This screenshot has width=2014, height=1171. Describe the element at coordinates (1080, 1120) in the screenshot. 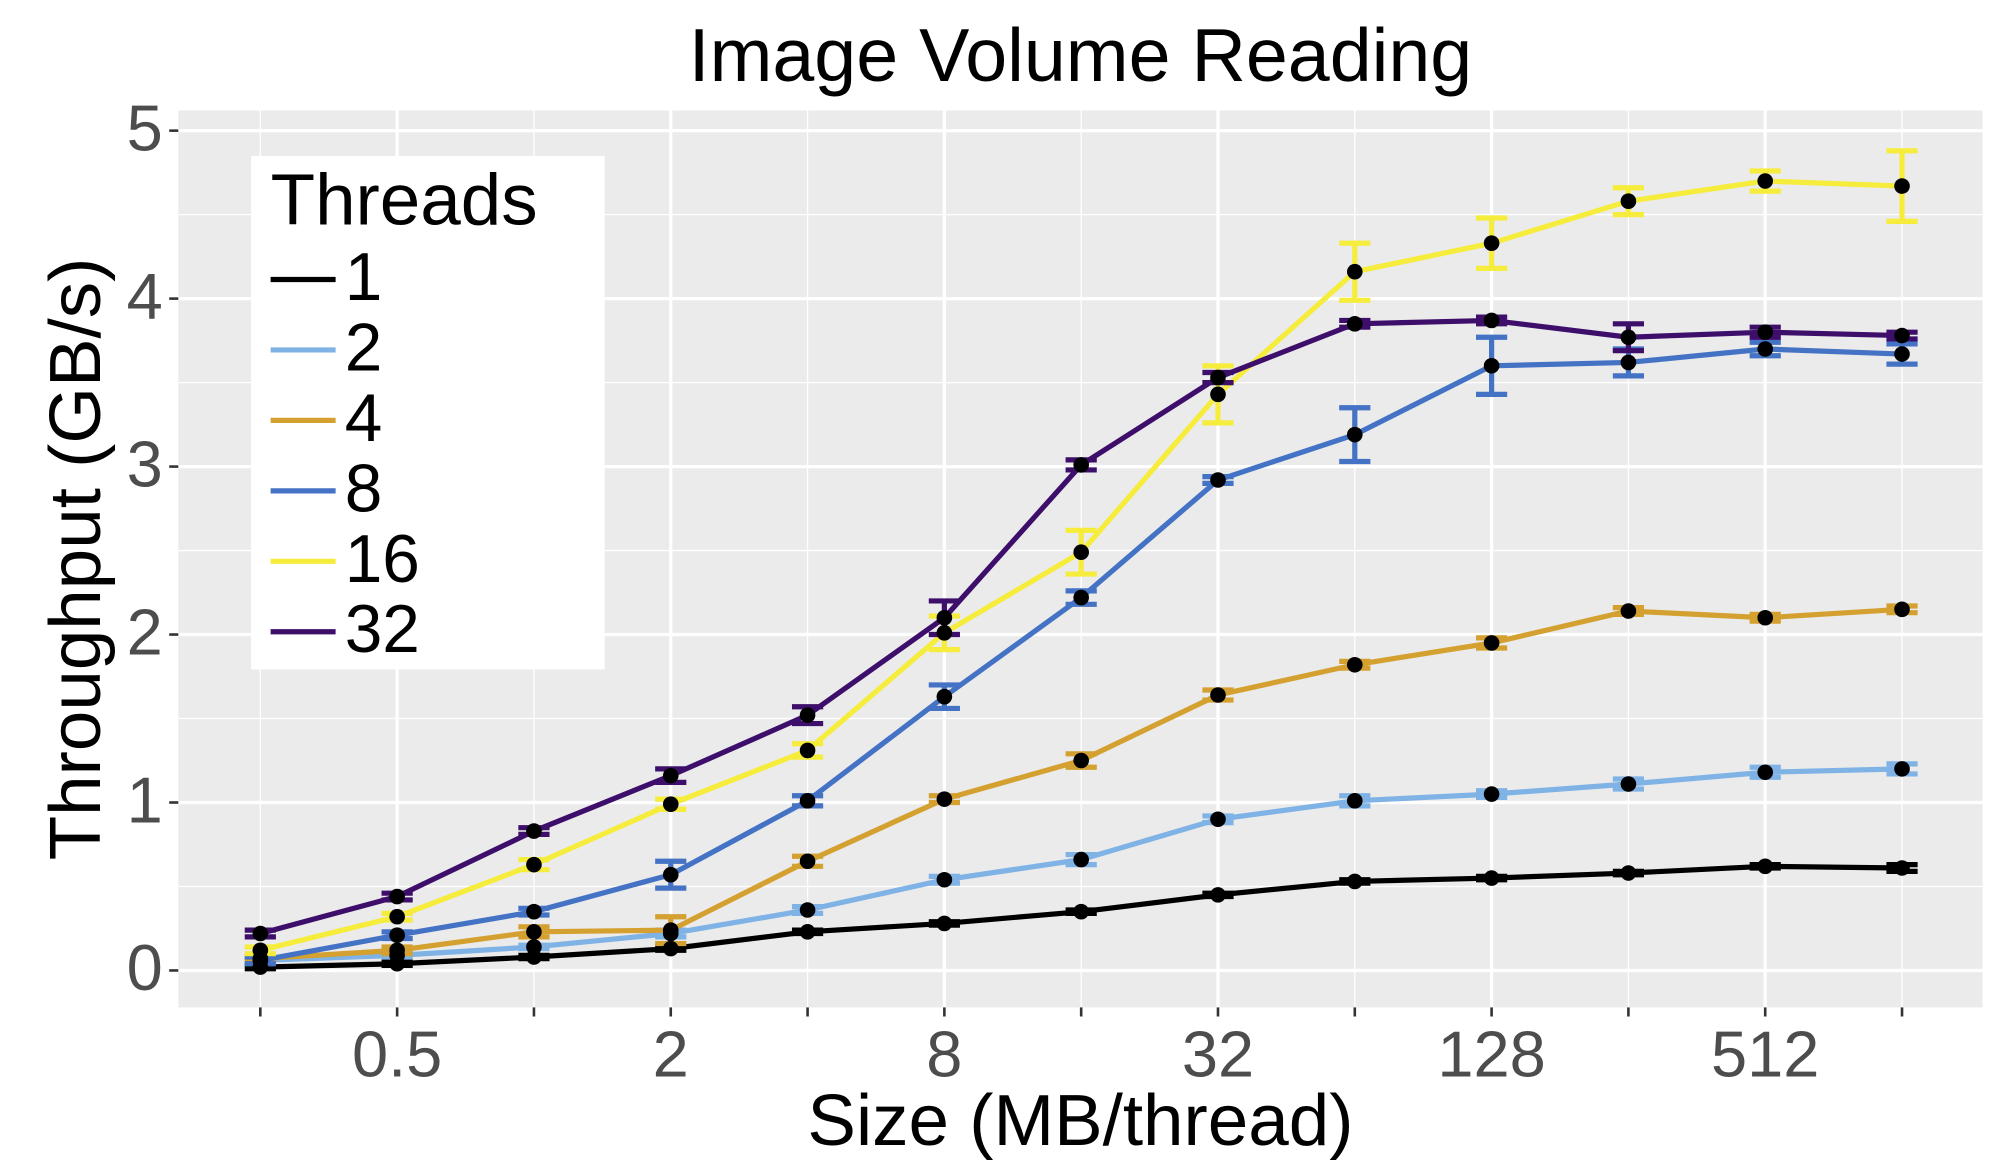

I see `x-axis-title: Size (MB/thread)` at that location.